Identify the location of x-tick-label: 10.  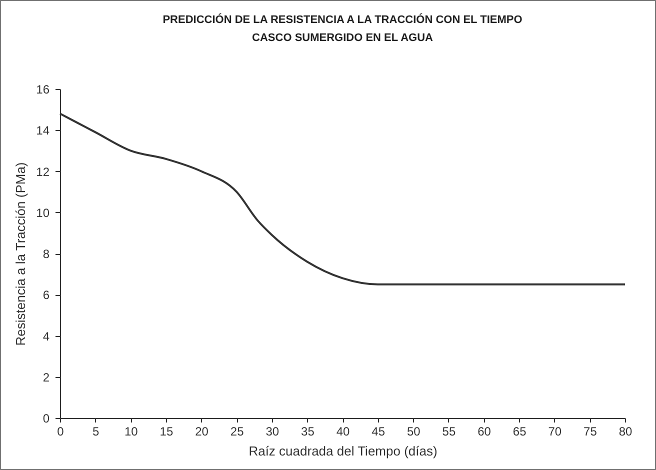
(131, 431).